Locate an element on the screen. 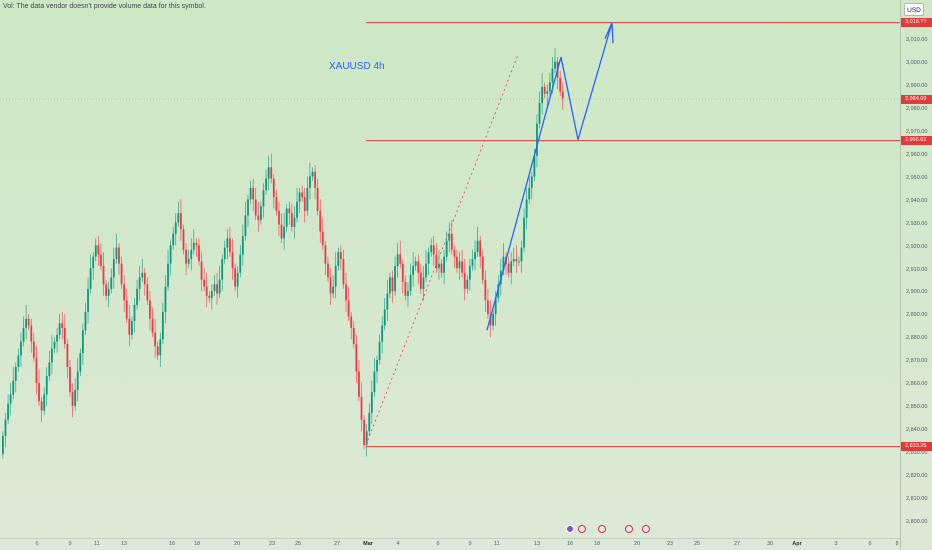  time-tick-label: 16 is located at coordinates (570, 544).